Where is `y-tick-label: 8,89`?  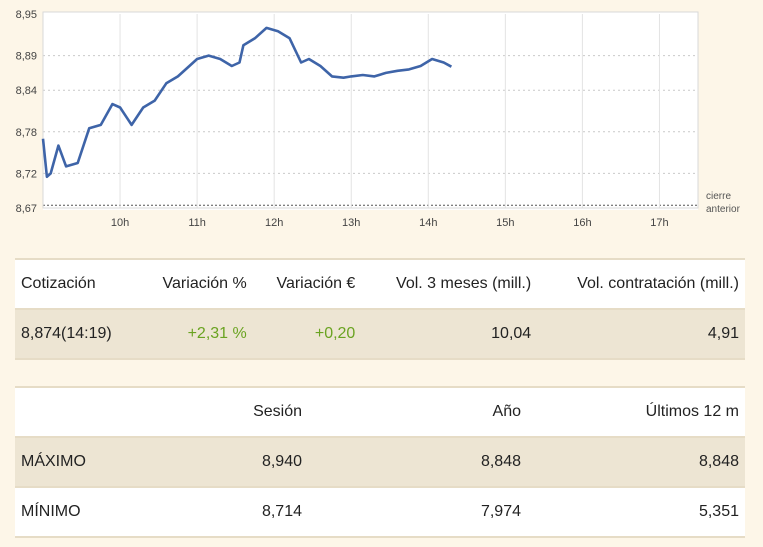
y-tick-label: 8,89 is located at coordinates (26, 57).